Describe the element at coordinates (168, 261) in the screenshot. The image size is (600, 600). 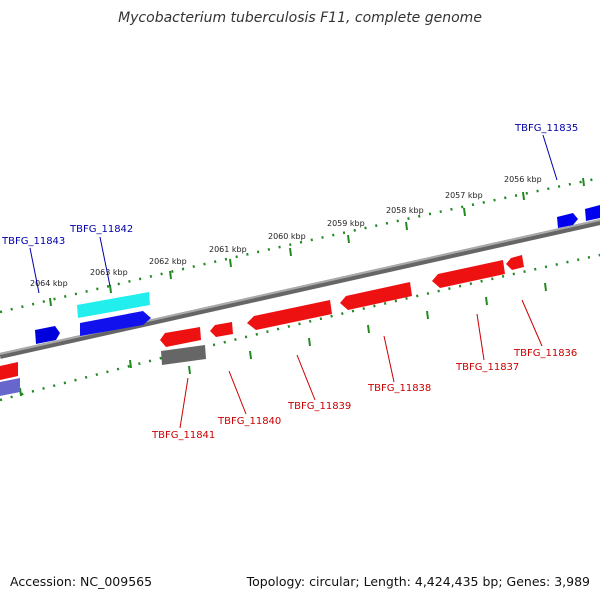
I see `kbp-label: 2062 kbp` at that location.